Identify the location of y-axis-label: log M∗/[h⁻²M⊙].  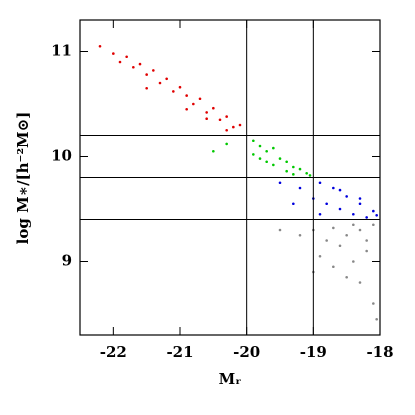
(23, 178).